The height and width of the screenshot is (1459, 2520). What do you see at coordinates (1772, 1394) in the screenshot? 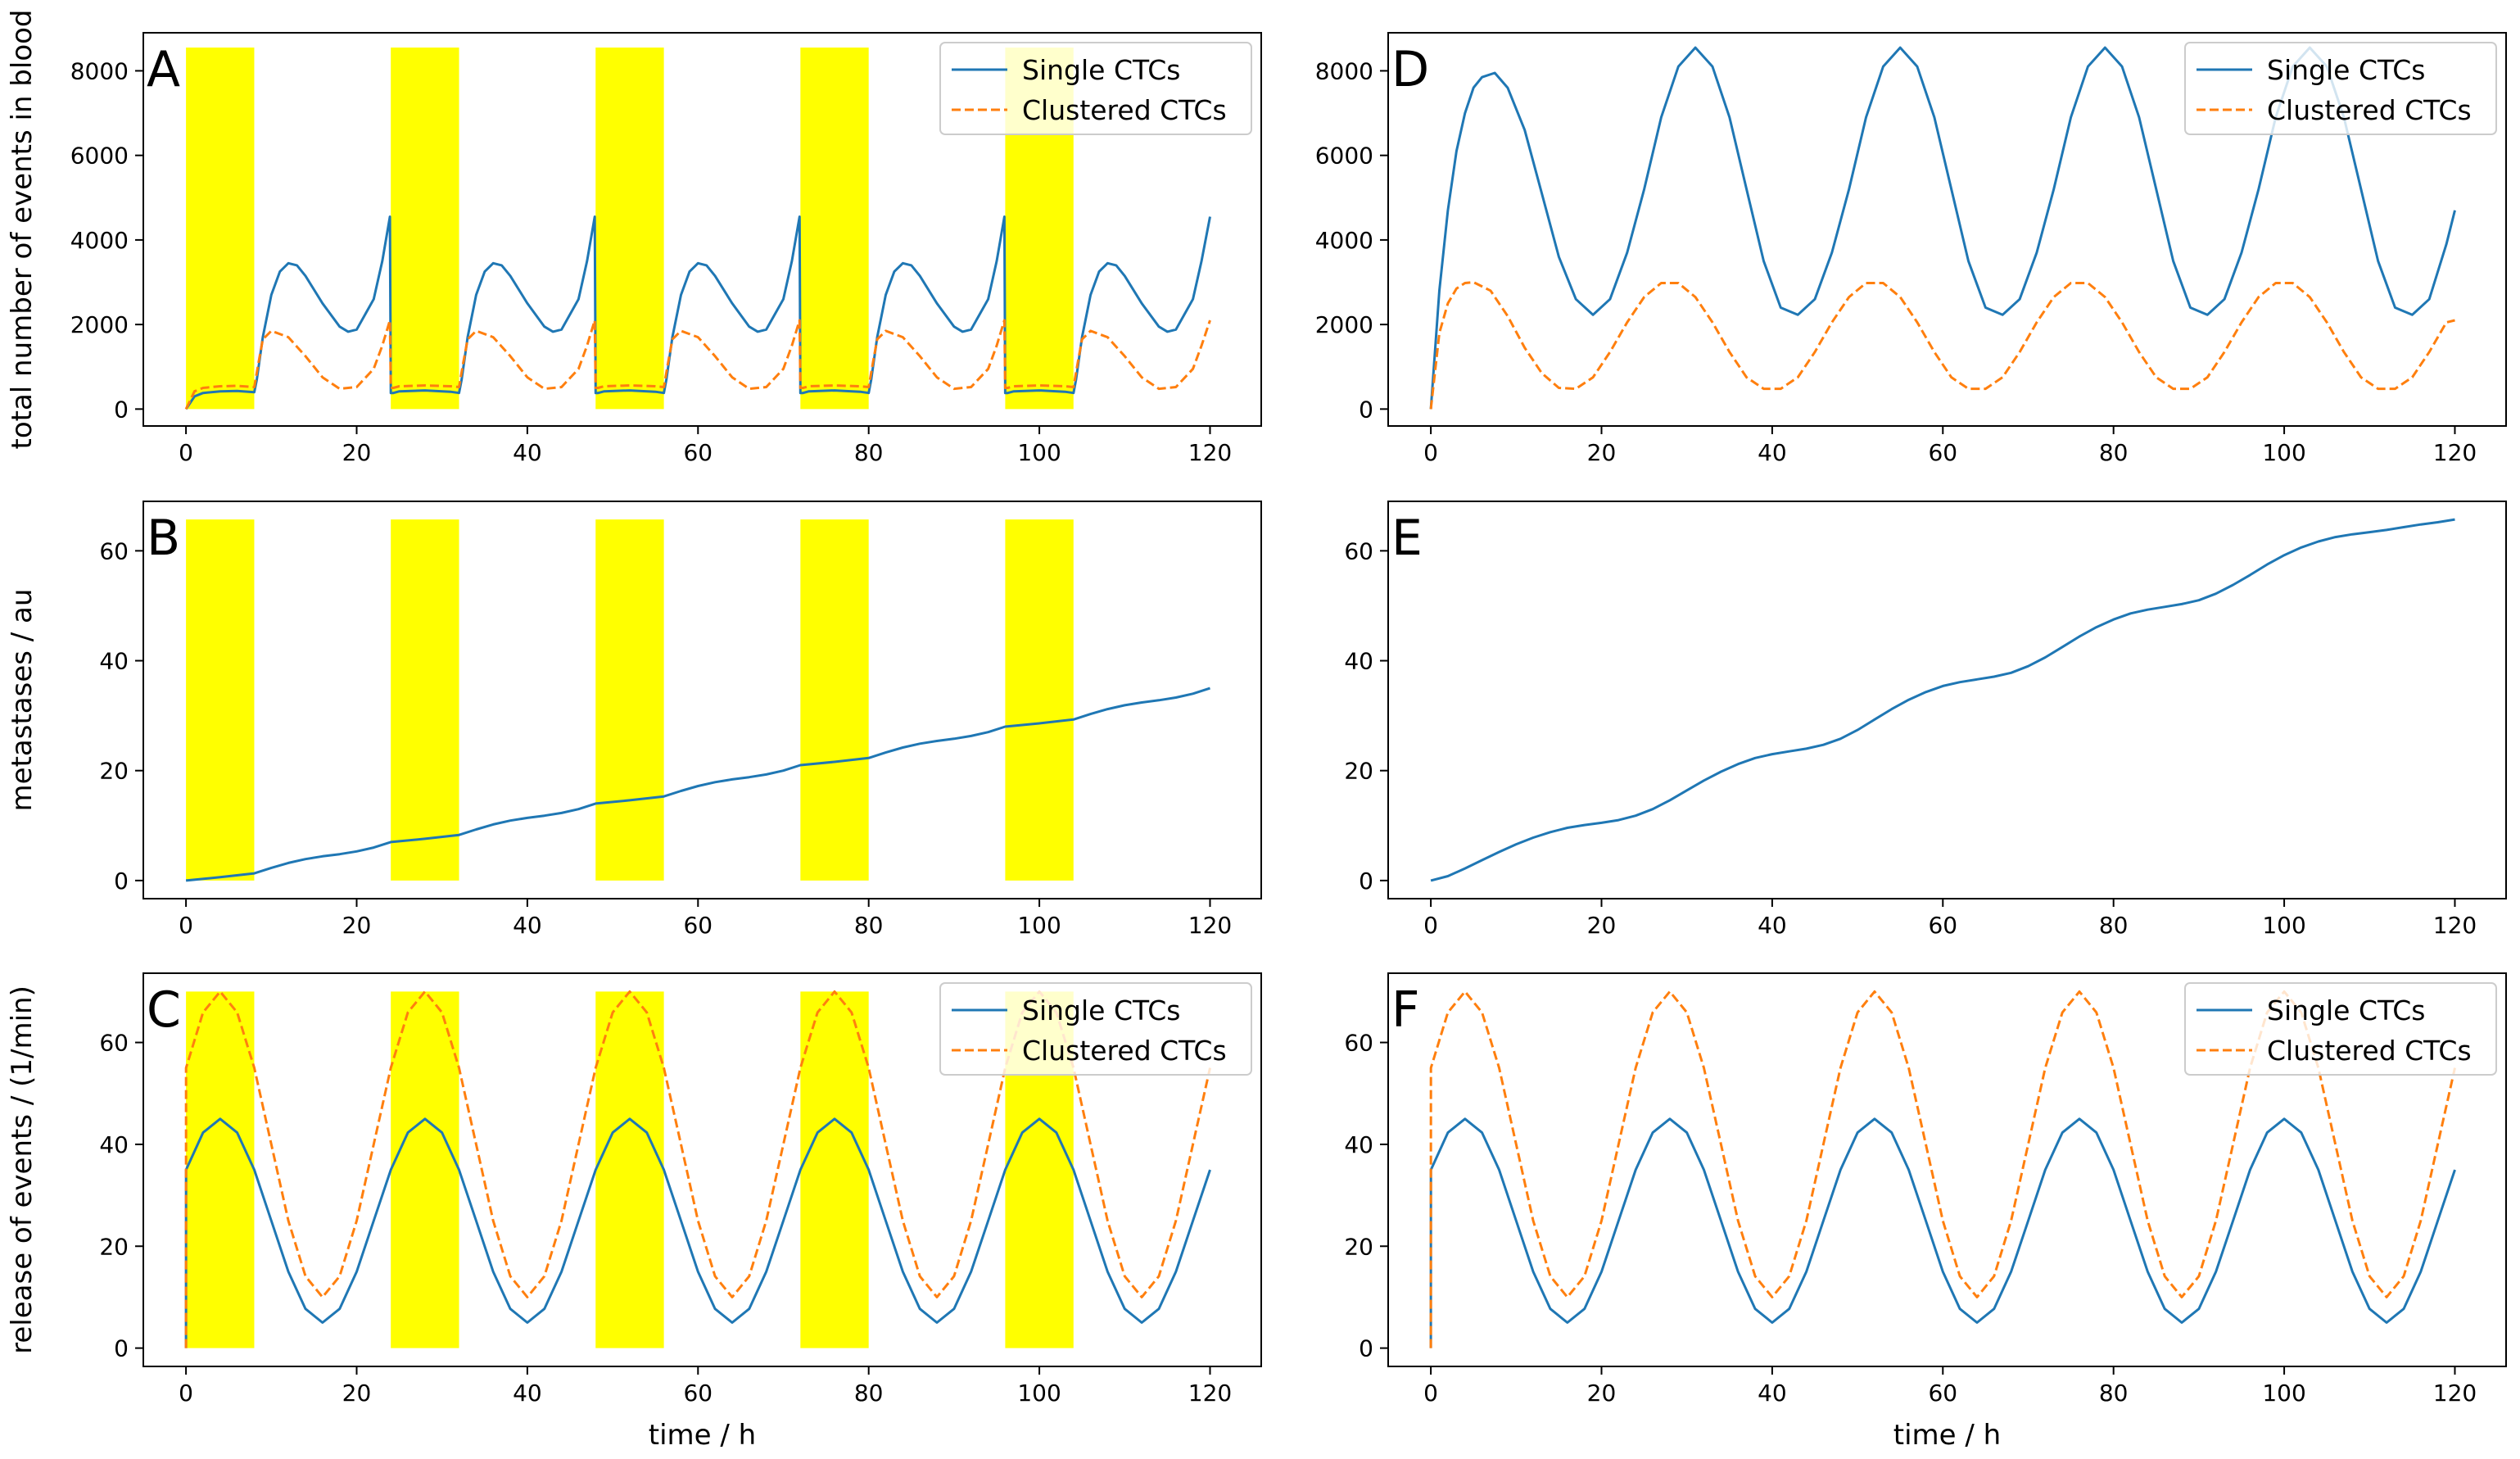
I see `x-tick-label-f: 40` at bounding box center [1772, 1394].